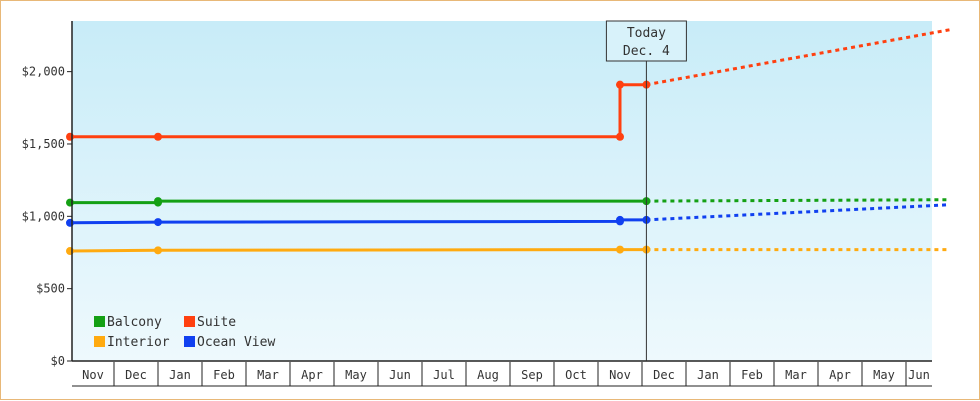  What do you see at coordinates (532, 375) in the screenshot?
I see `x-tick-label: Sep` at bounding box center [532, 375].